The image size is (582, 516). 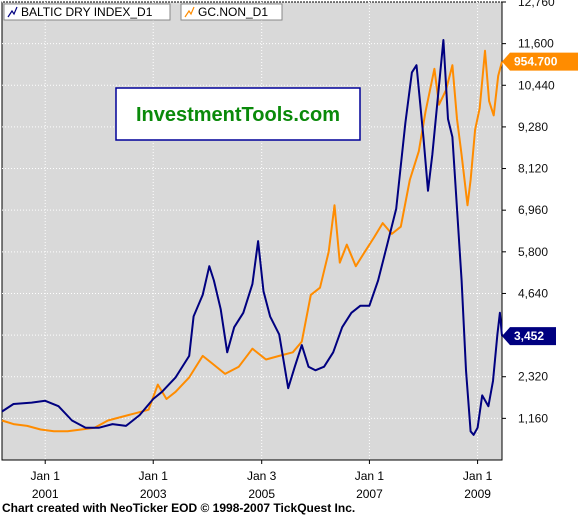 I want to click on y-tick-label: 8,120, so click(x=533, y=169).